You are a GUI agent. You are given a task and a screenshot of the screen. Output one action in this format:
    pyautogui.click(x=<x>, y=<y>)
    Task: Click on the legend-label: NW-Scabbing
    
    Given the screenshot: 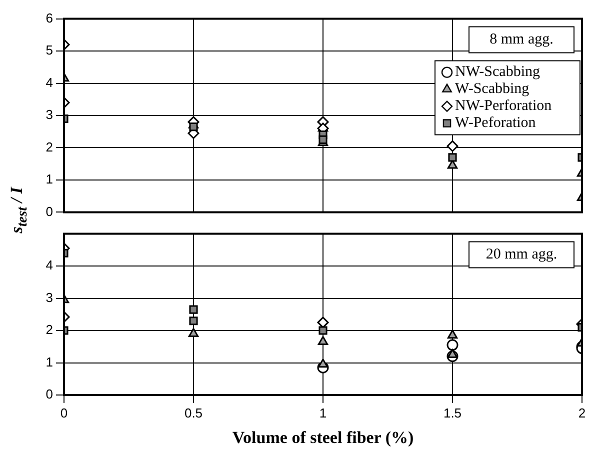 What is the action you would take?
    pyautogui.click(x=497, y=72)
    